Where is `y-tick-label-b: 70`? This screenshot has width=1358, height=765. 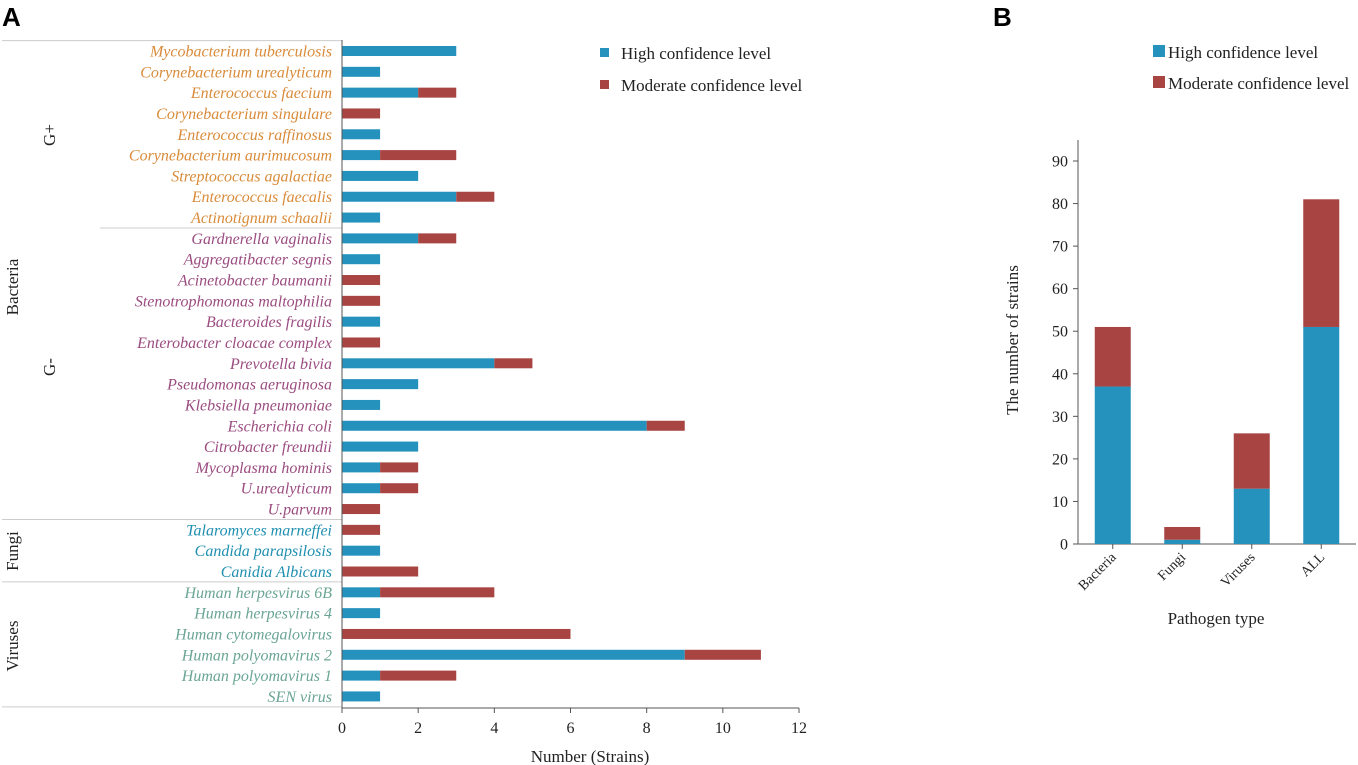 y-tick-label-b: 70 is located at coordinates (1060, 247).